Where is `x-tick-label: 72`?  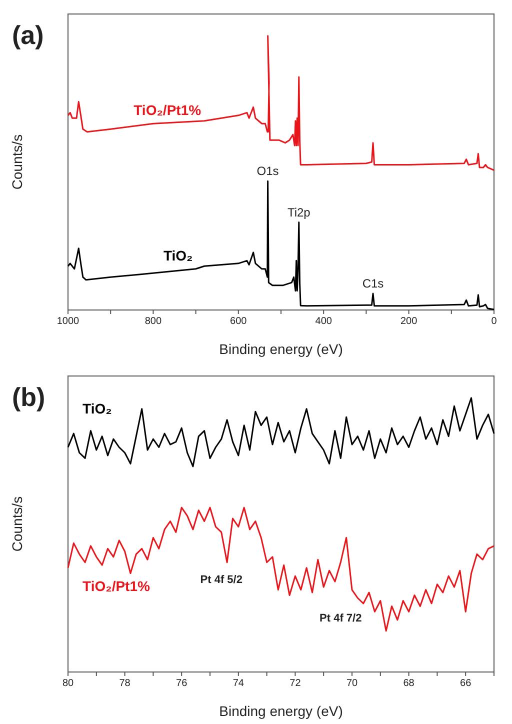
x-tick-label: 72 is located at coordinates (296, 684).